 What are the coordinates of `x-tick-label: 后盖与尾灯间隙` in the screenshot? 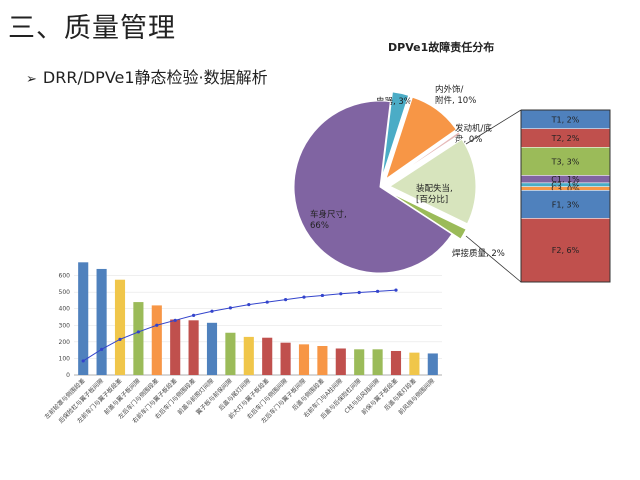 It's located at (234, 394).